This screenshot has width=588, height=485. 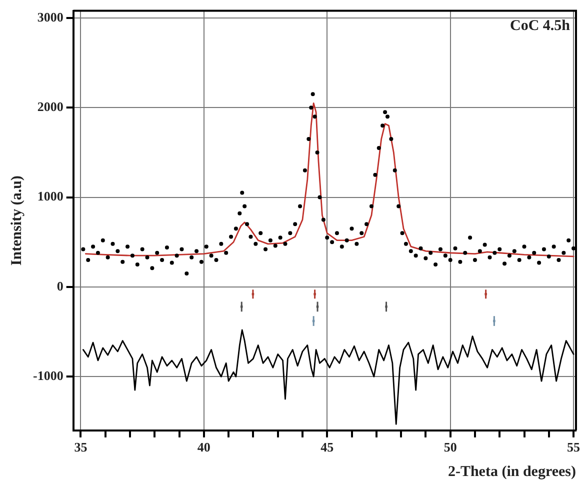 I want to click on x-tick-label: 40, so click(x=203, y=447).